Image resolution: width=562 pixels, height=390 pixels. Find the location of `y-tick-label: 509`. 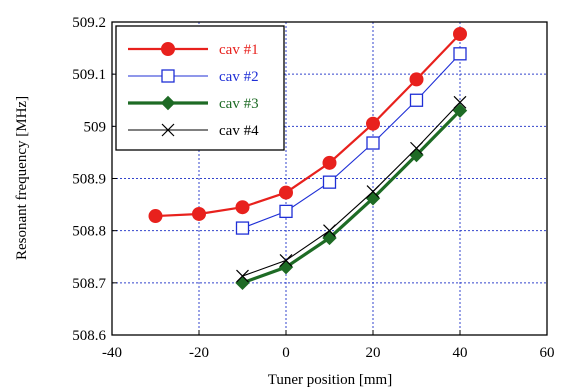

y-tick-label: 509 is located at coordinates (95, 127).